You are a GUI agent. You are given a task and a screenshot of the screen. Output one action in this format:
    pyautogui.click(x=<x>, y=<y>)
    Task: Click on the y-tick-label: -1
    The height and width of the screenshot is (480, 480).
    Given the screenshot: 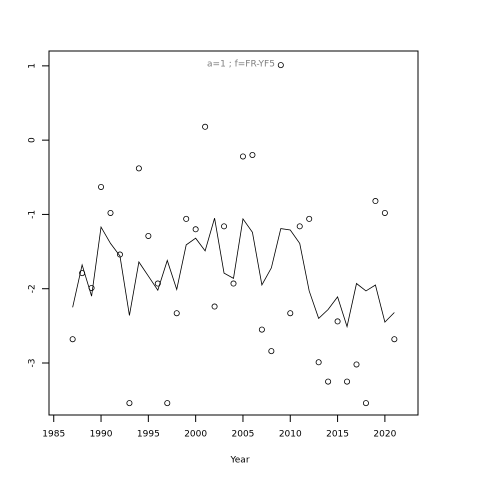 What is the action you would take?
    pyautogui.click(x=33, y=214)
    